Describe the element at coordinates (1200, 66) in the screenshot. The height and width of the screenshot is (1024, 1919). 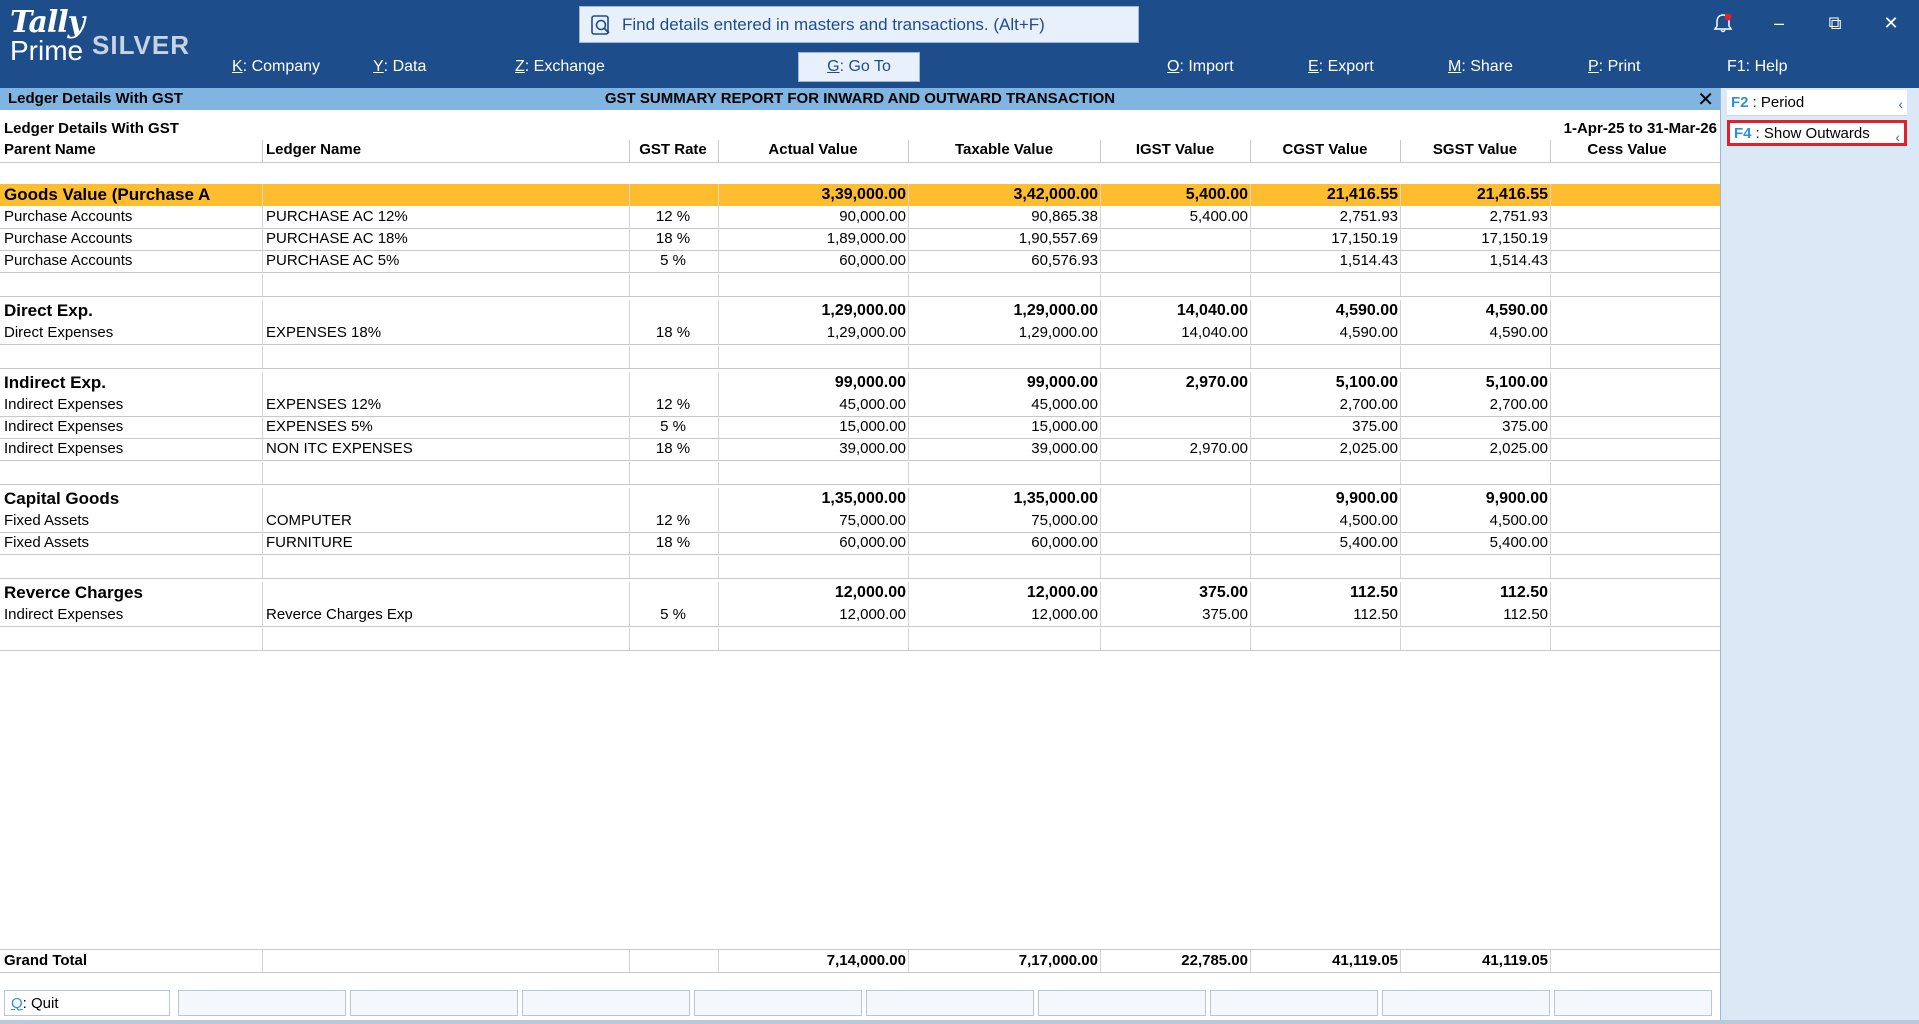
I see `menu-import: O: Import` at that location.